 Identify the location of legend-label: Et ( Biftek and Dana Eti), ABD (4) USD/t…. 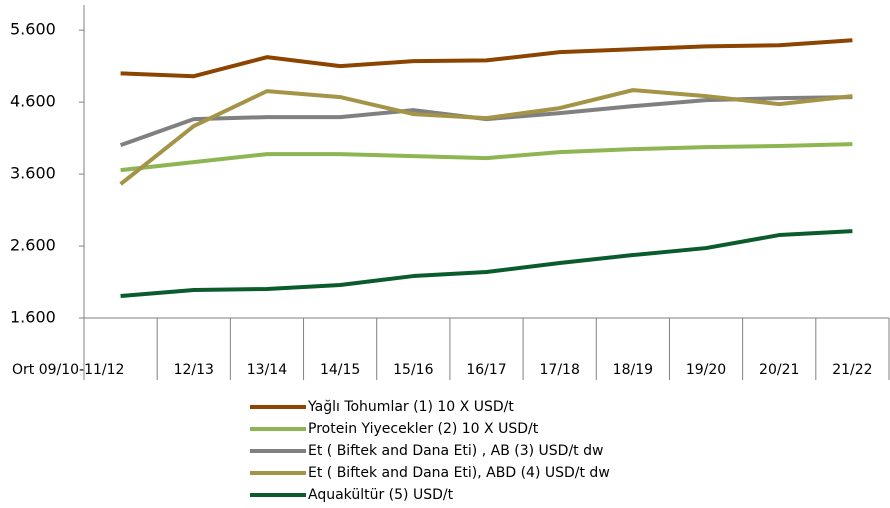
(459, 473).